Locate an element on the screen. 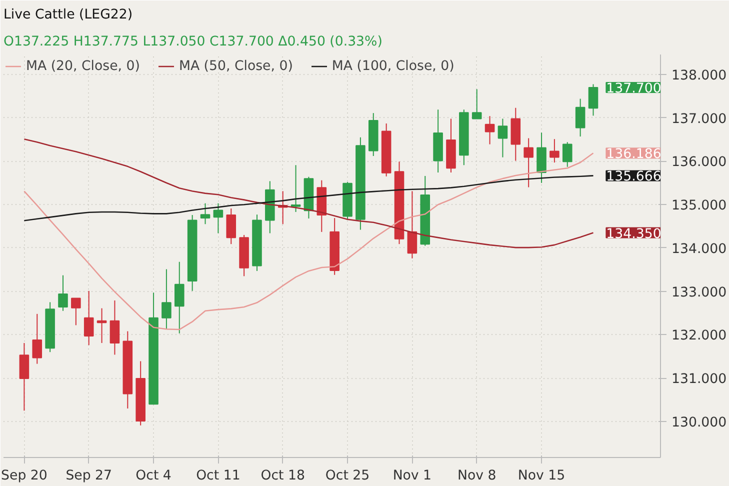  x-tick-label: Nov 8 is located at coordinates (476, 476).